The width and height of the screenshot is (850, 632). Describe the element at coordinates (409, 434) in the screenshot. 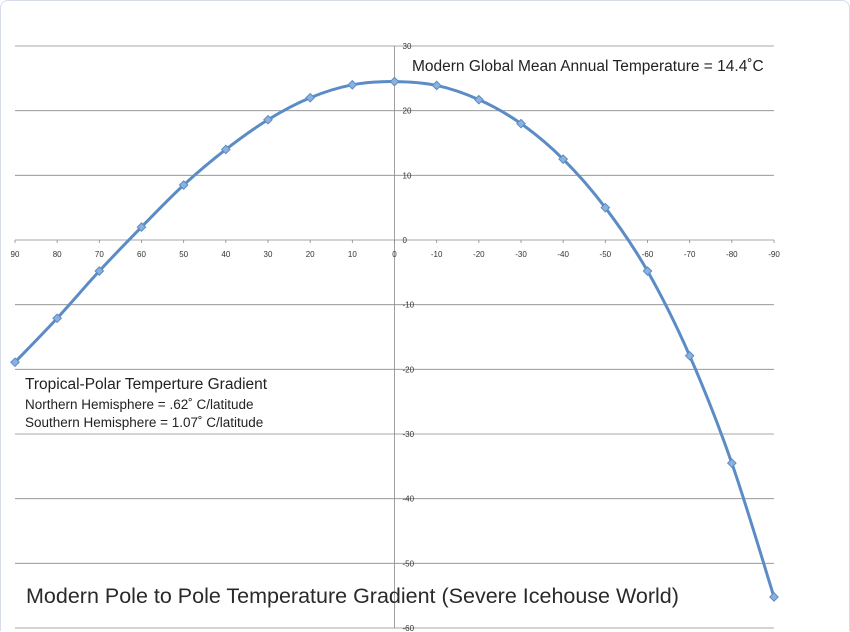

I see `y-tick-label: -30` at that location.